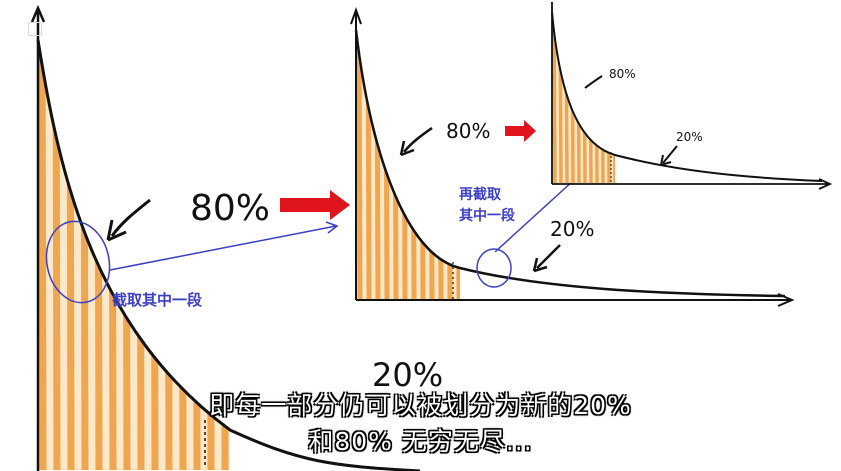 The width and height of the screenshot is (841, 471). I want to click on main-20-label: 20%, so click(407, 375).